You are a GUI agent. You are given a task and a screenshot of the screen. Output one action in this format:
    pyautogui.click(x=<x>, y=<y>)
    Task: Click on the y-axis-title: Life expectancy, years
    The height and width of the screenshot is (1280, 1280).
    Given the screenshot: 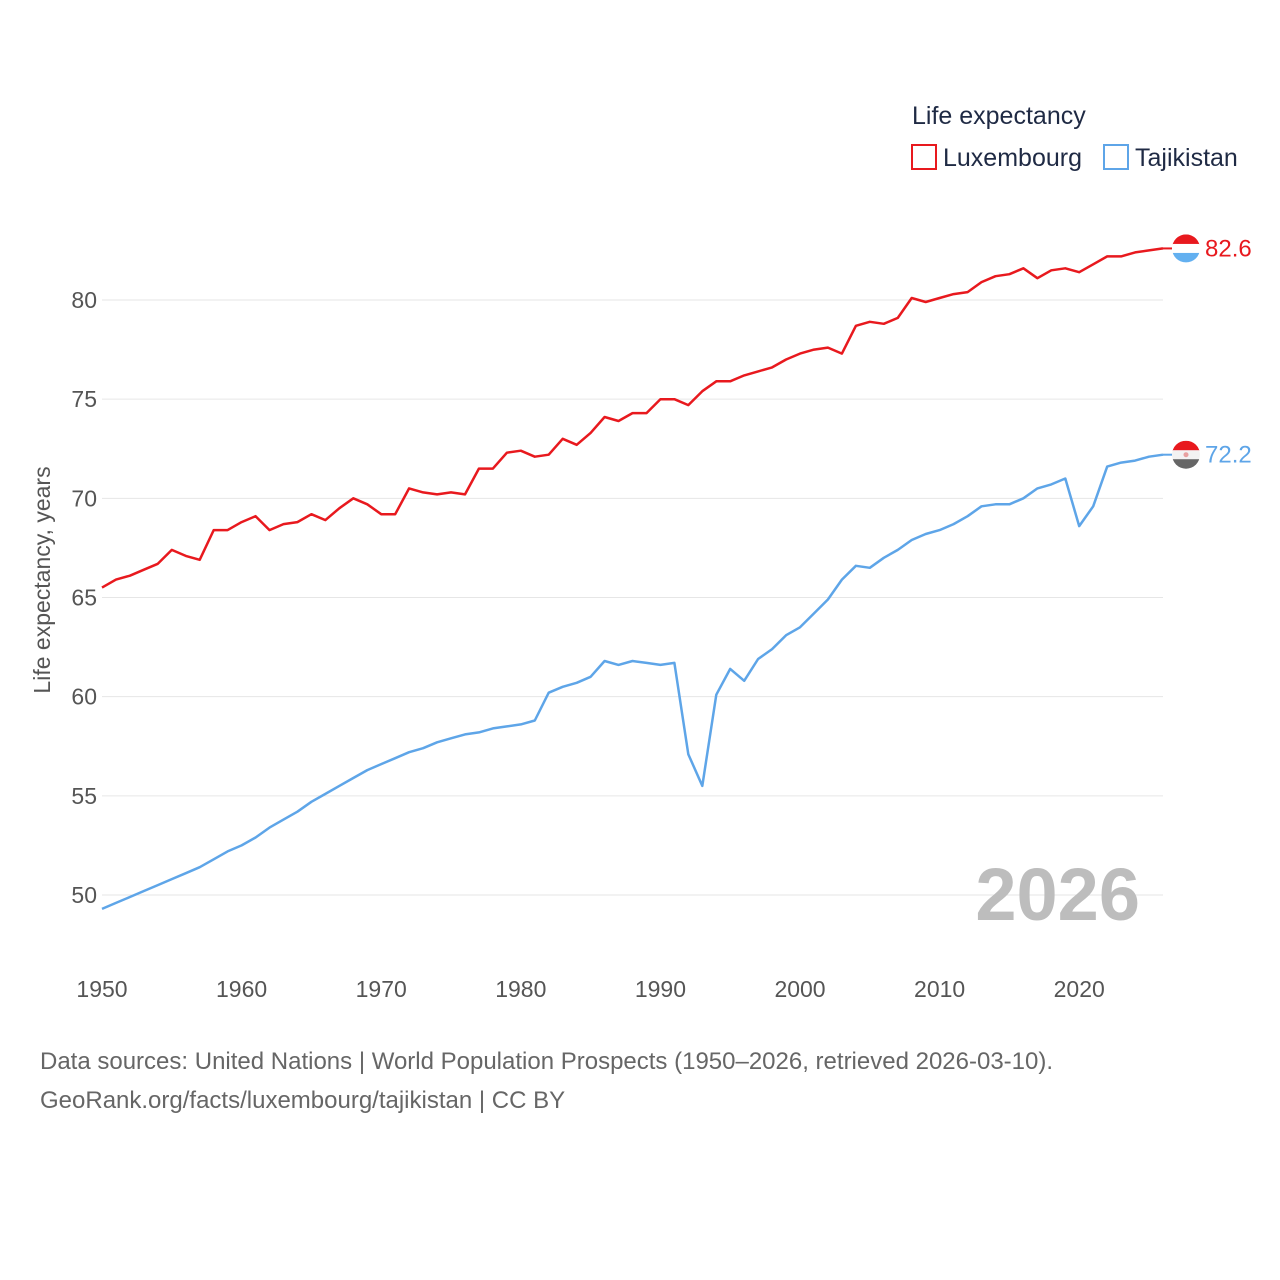 What is the action you would take?
    pyautogui.click(x=42, y=579)
    